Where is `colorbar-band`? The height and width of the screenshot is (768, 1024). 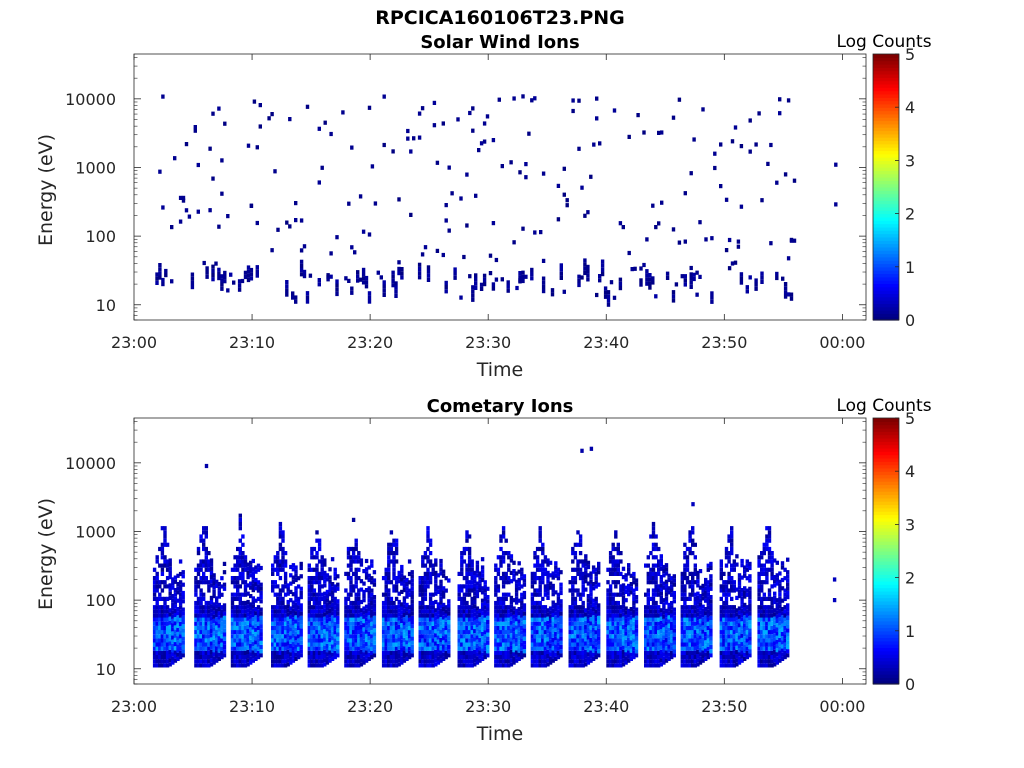
colorbar-band is located at coordinates (886, 242).